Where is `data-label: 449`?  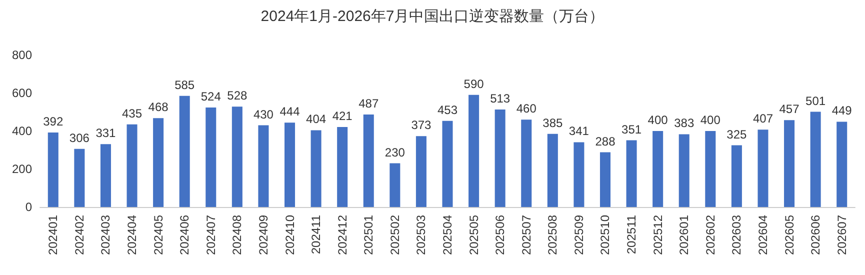 data-label: 449 is located at coordinates (842, 111).